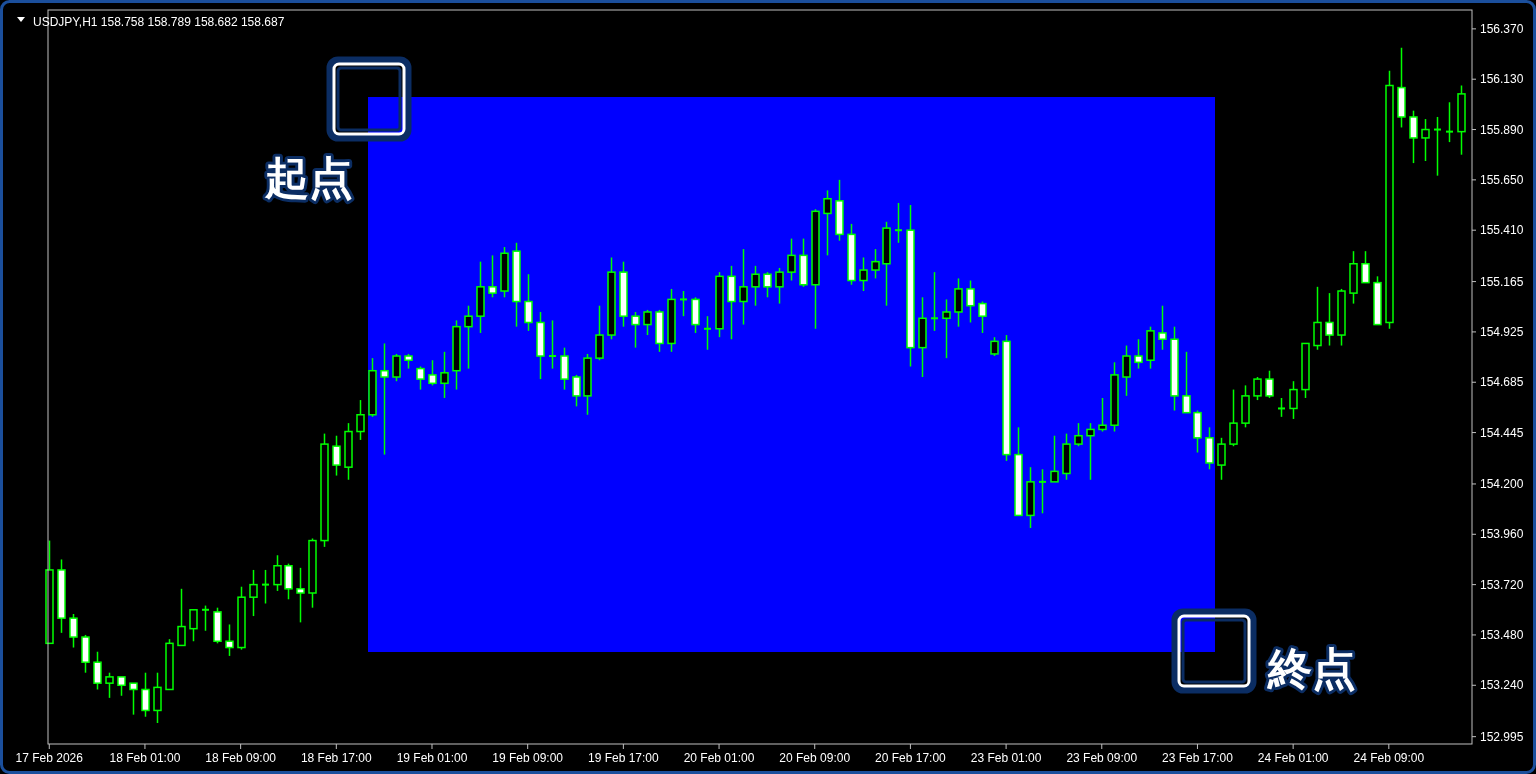 This screenshot has width=1536, height=774. What do you see at coordinates (1502, 432) in the screenshot?
I see `y-tick-label: 154.445` at bounding box center [1502, 432].